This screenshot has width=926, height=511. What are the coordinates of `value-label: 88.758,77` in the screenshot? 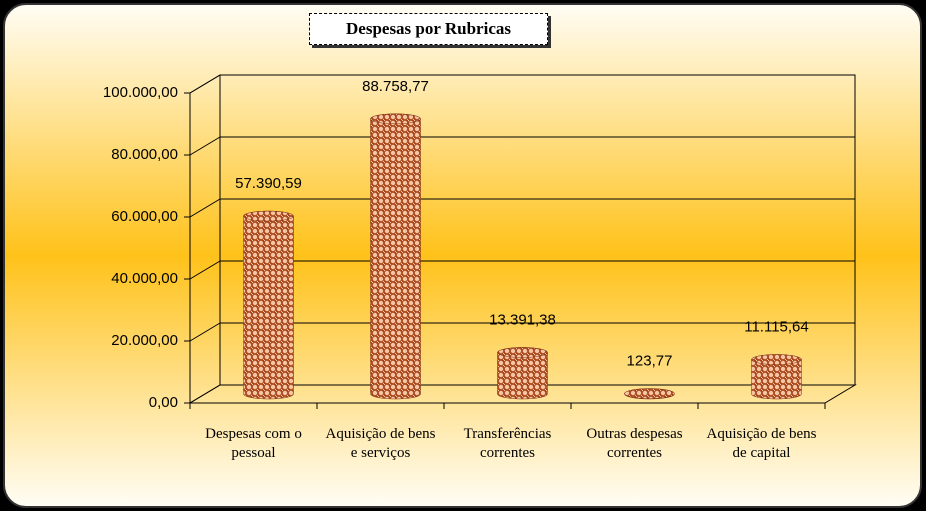 It's located at (395, 86).